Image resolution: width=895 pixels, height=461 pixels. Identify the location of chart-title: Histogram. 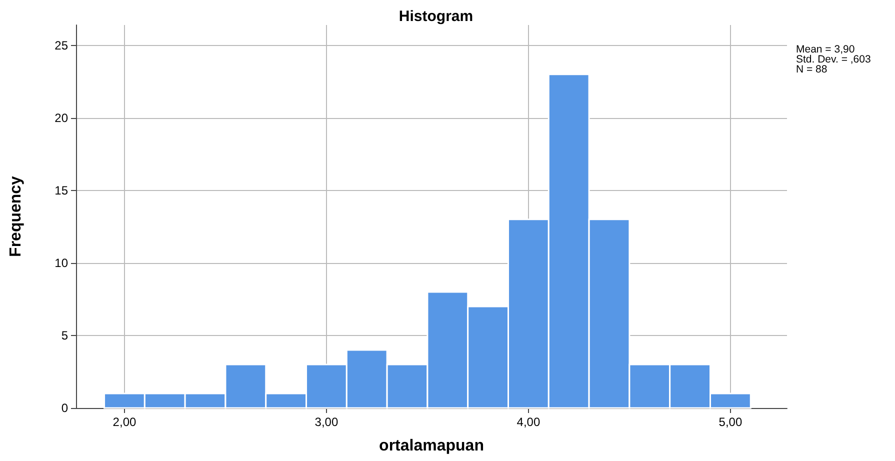
(436, 16).